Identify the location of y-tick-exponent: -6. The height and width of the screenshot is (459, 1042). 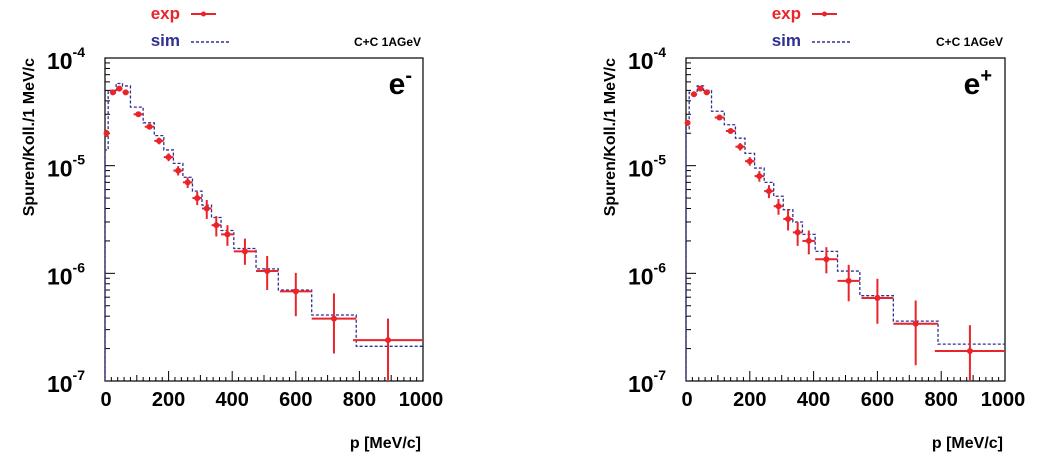
(660, 267).